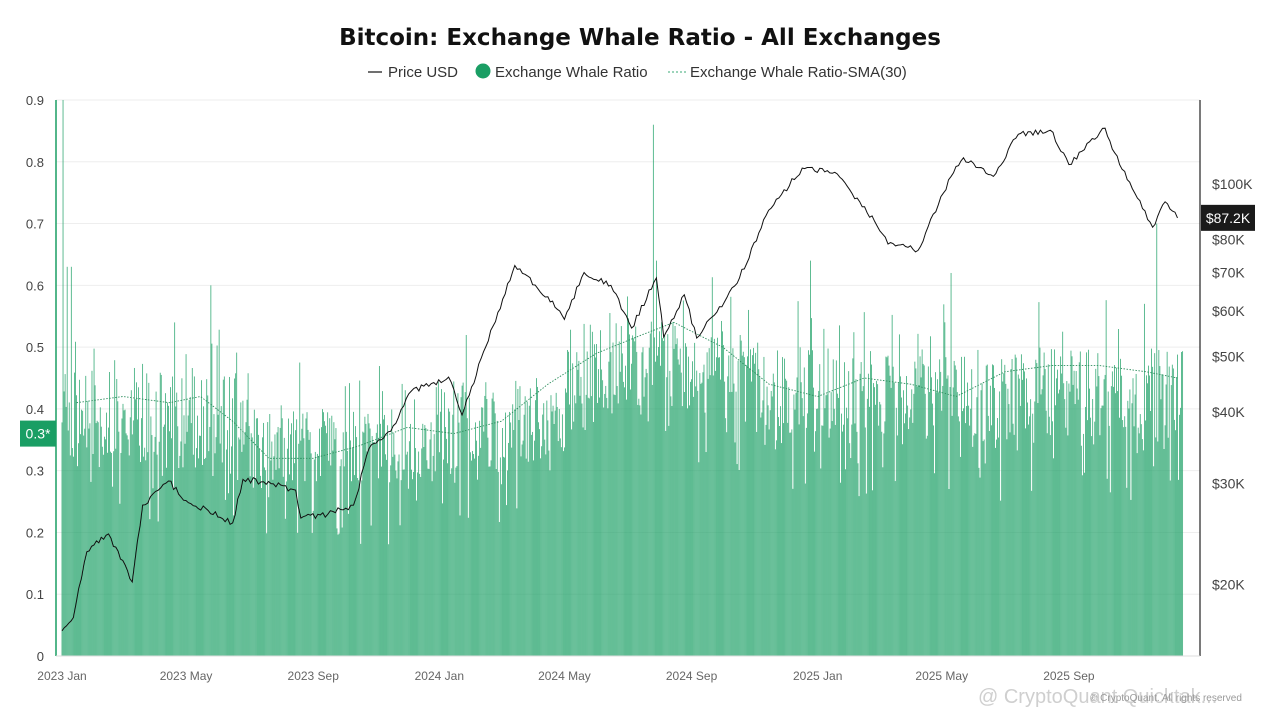 This screenshot has width=1280, height=720. What do you see at coordinates (35, 471) in the screenshot?
I see `y-left-tick-label: 0.3` at bounding box center [35, 471].